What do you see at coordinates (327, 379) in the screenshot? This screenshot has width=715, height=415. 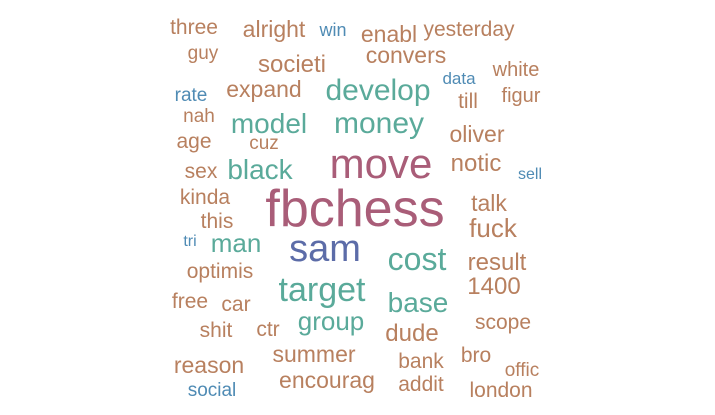 I see `word-encourag: encourag` at bounding box center [327, 379].